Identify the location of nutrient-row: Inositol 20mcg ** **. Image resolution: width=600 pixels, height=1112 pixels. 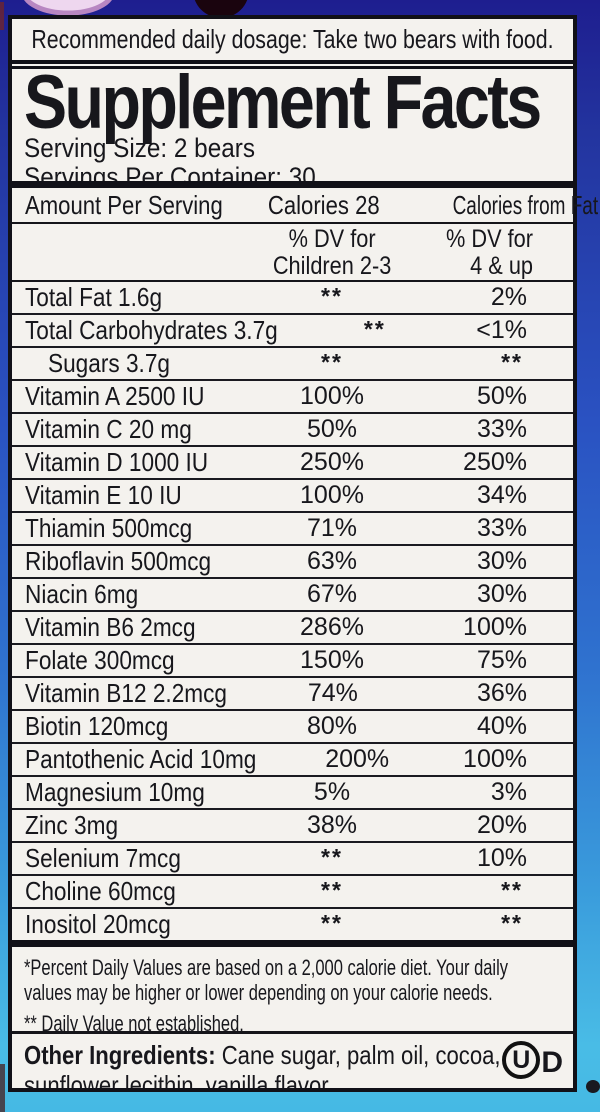
(292, 924).